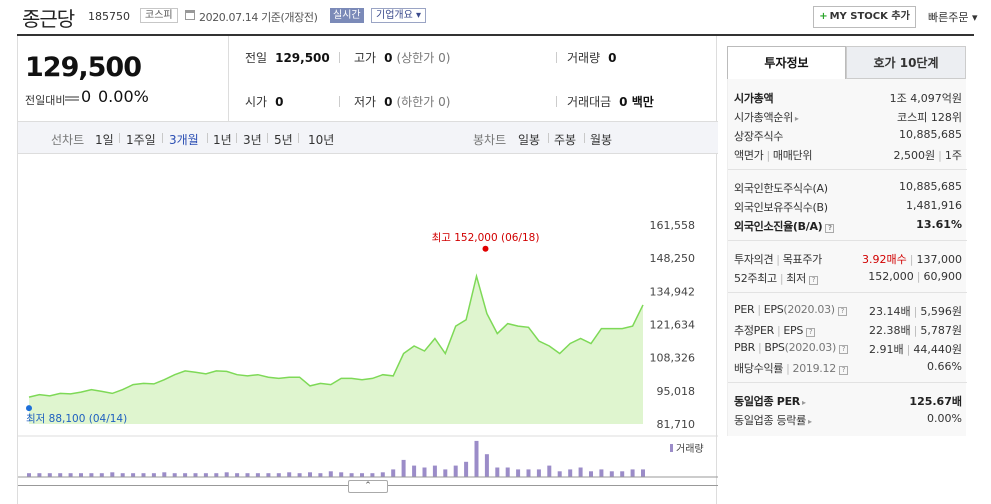 Image resolution: width=991 pixels, height=504 pixels. Describe the element at coordinates (258, 17) in the screenshot. I see `date-text: 2020.07.14 기준(개장전)` at that location.